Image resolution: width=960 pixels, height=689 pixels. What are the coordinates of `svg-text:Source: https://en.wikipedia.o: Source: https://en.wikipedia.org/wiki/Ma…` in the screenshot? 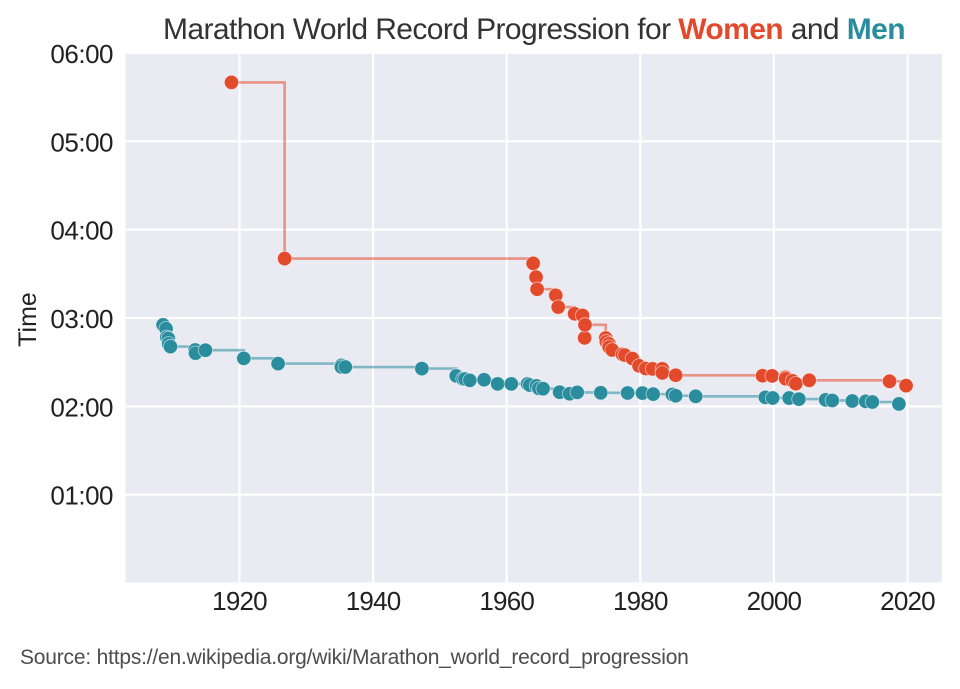 It's located at (354, 657).